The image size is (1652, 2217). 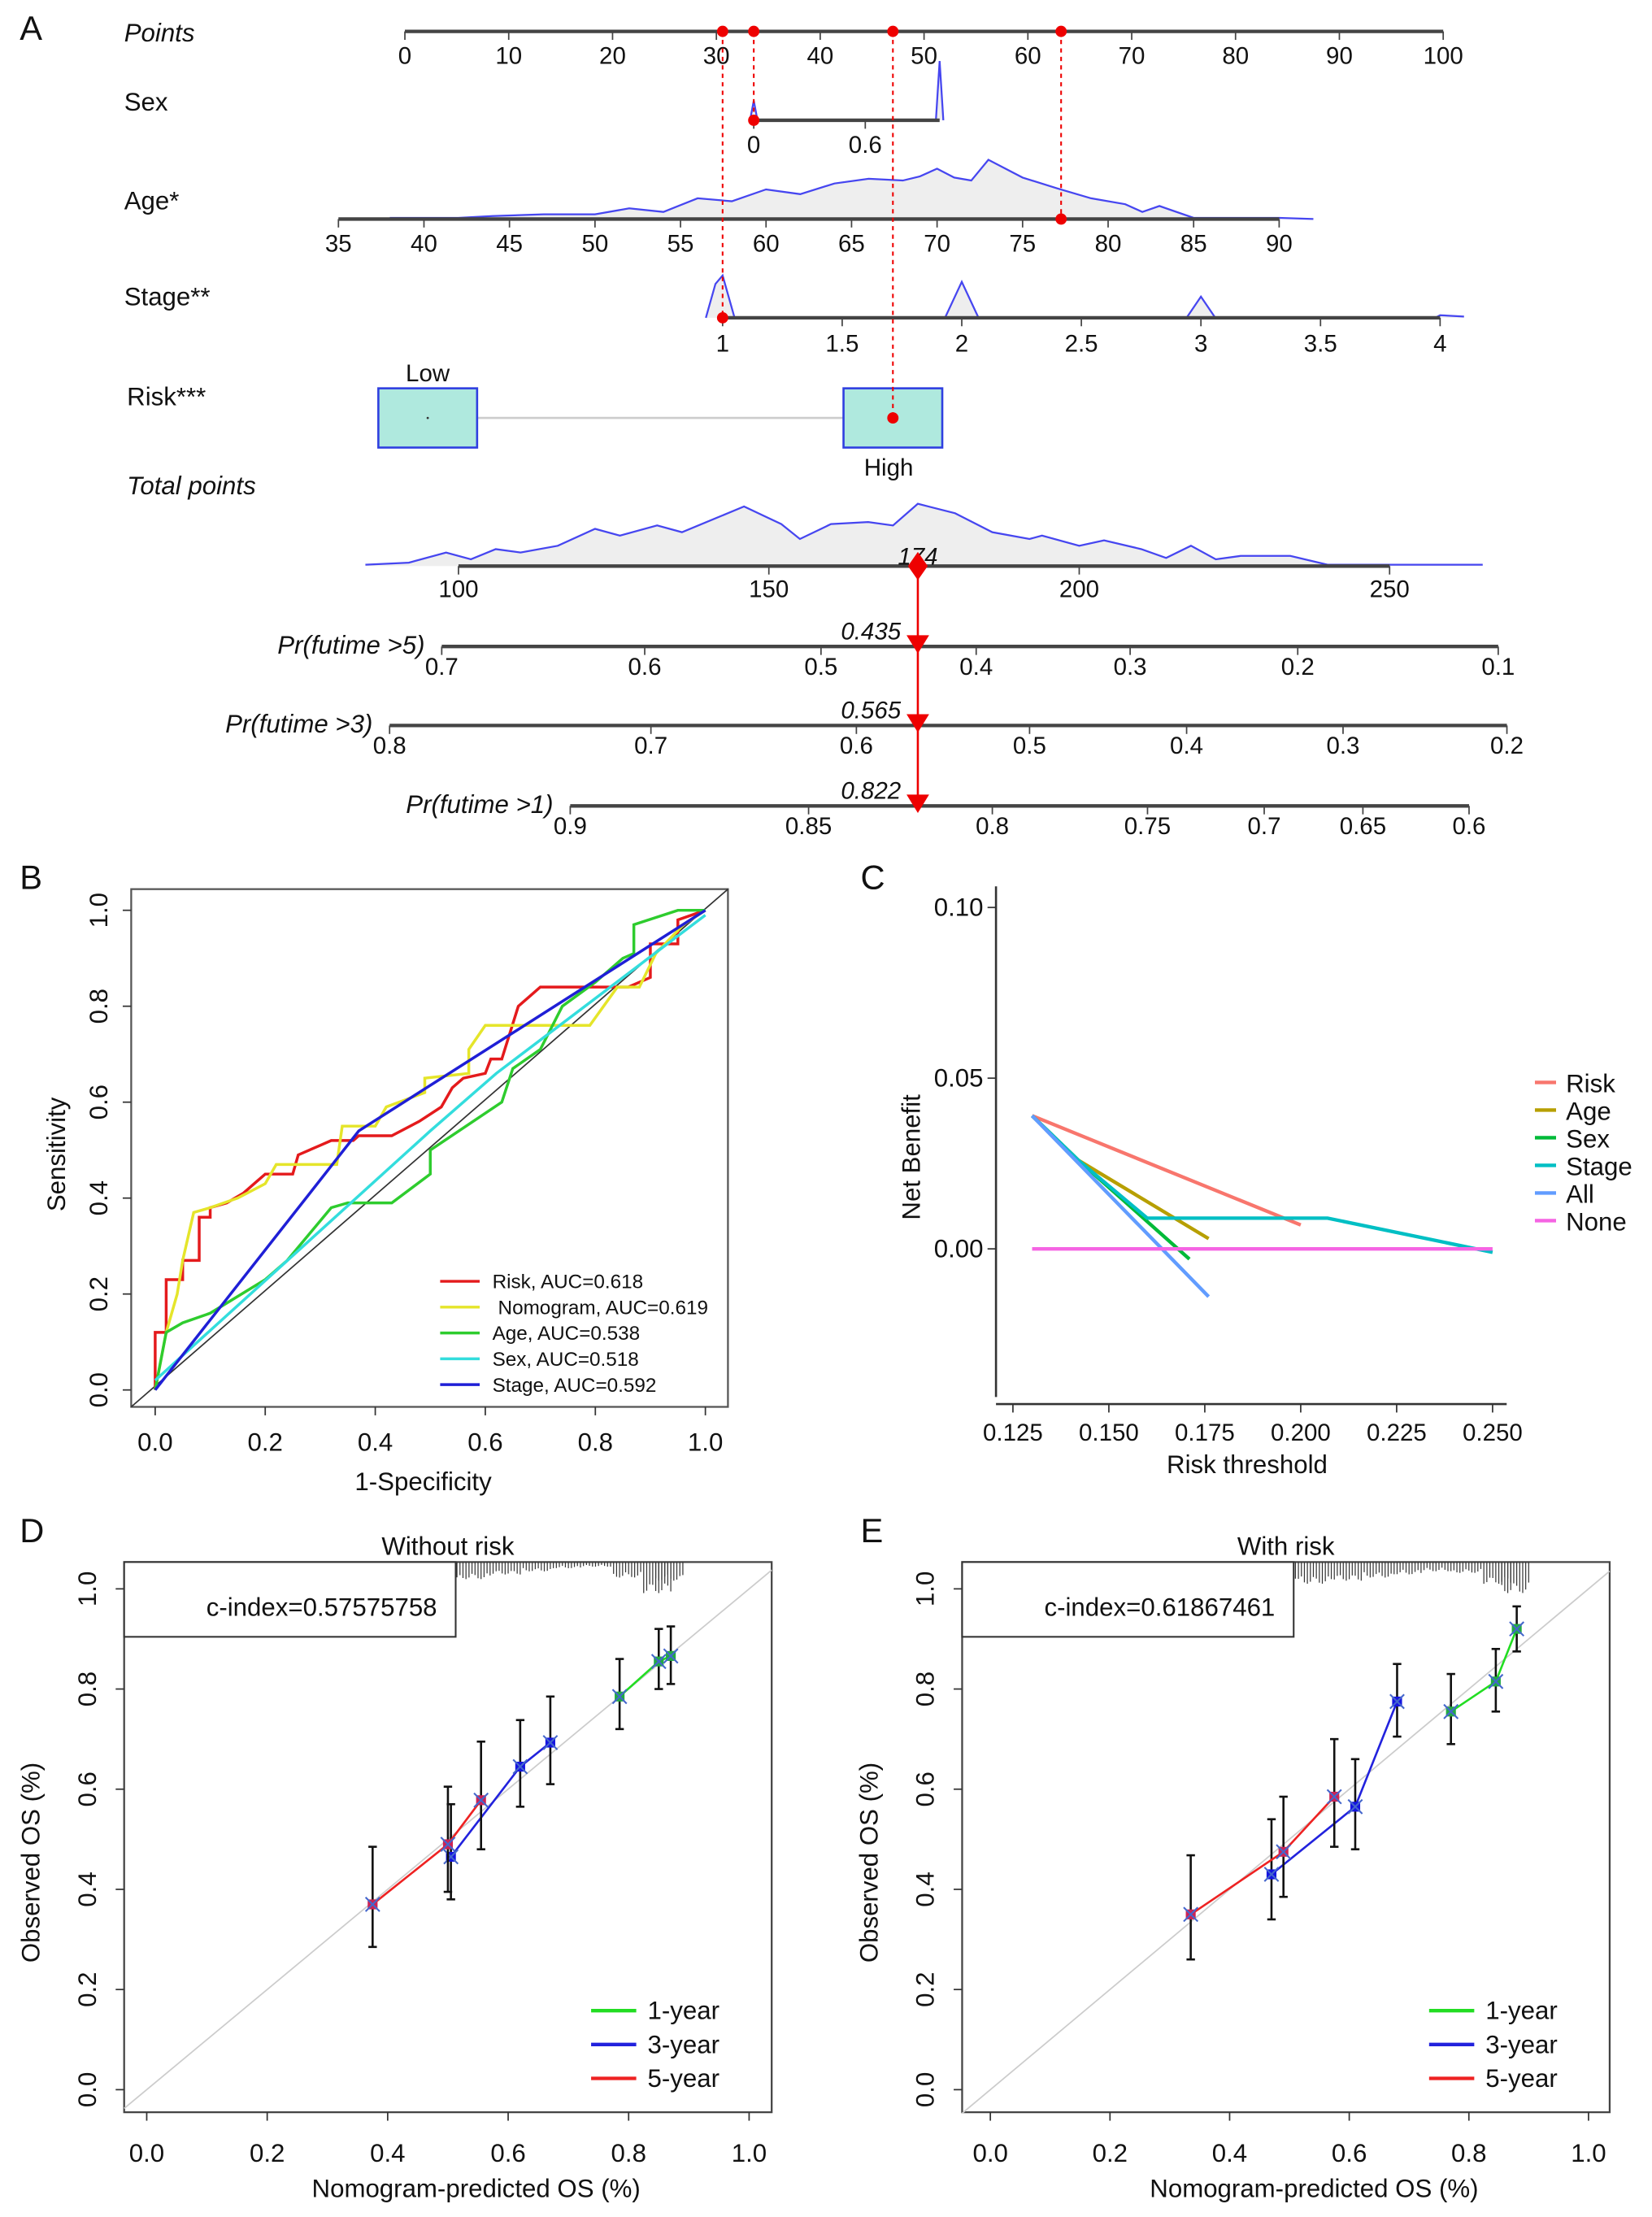 I want to click on points-axis-tick-label: 90, so click(x=1339, y=57).